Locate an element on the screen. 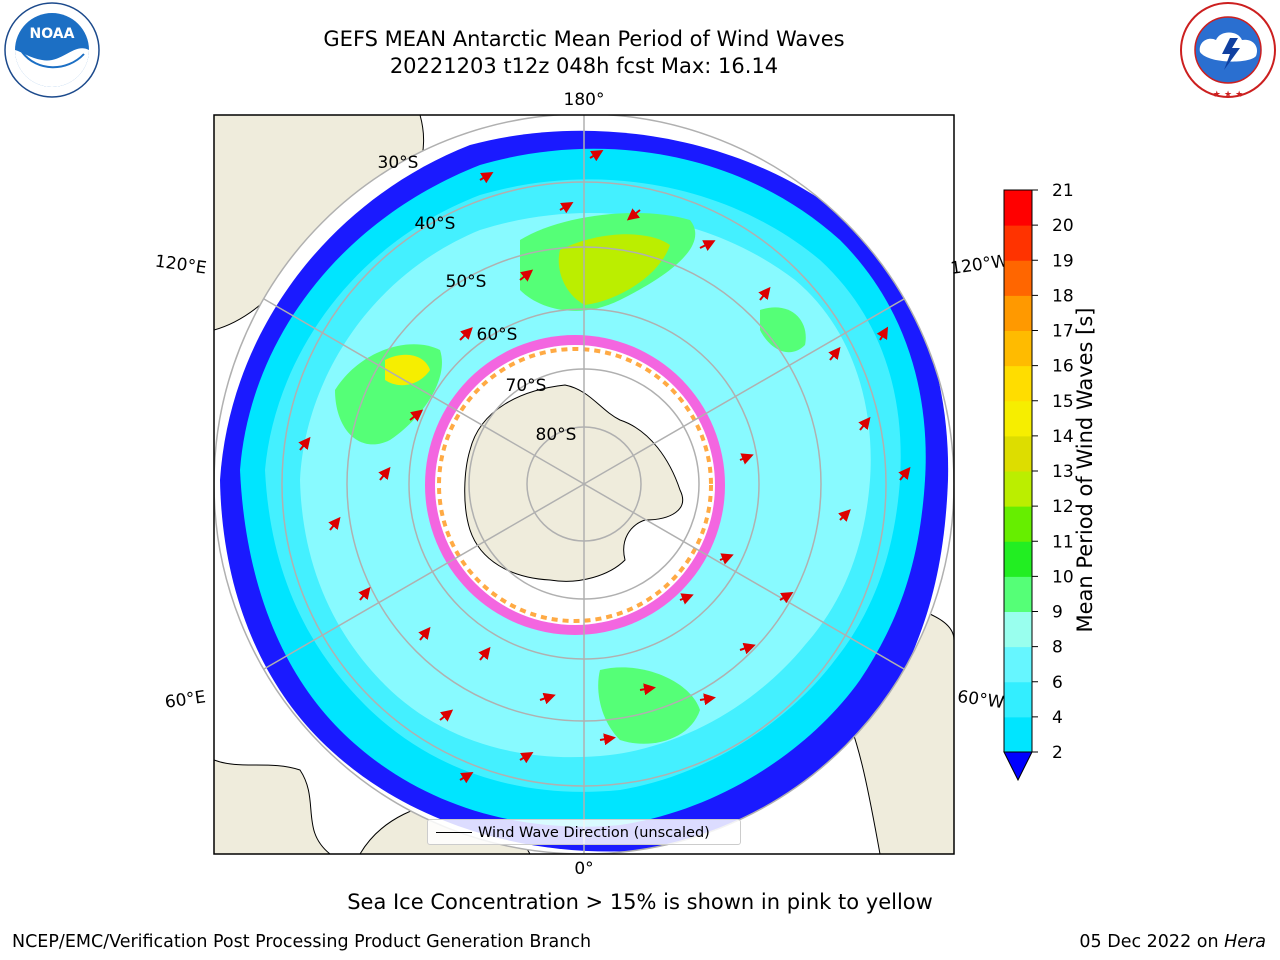 This screenshot has width=1280, height=960. chart-subtitle: 20221203 t12z 048h fcst Max: 16.14 is located at coordinates (584, 66).